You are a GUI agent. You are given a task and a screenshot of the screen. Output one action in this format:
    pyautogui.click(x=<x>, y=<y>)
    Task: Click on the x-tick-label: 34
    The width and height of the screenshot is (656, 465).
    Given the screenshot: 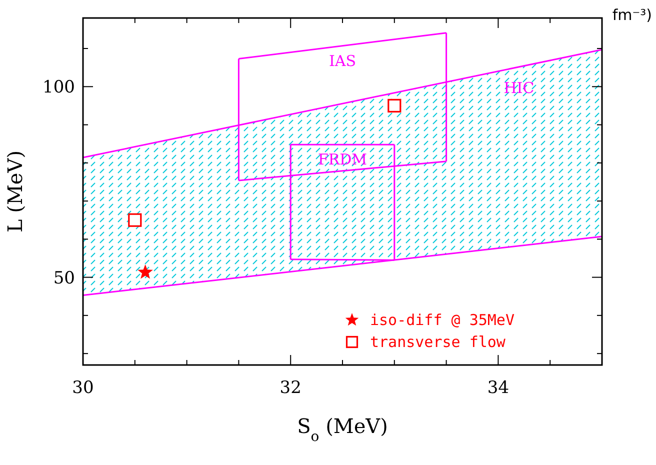 What is the action you would take?
    pyautogui.click(x=498, y=388)
    